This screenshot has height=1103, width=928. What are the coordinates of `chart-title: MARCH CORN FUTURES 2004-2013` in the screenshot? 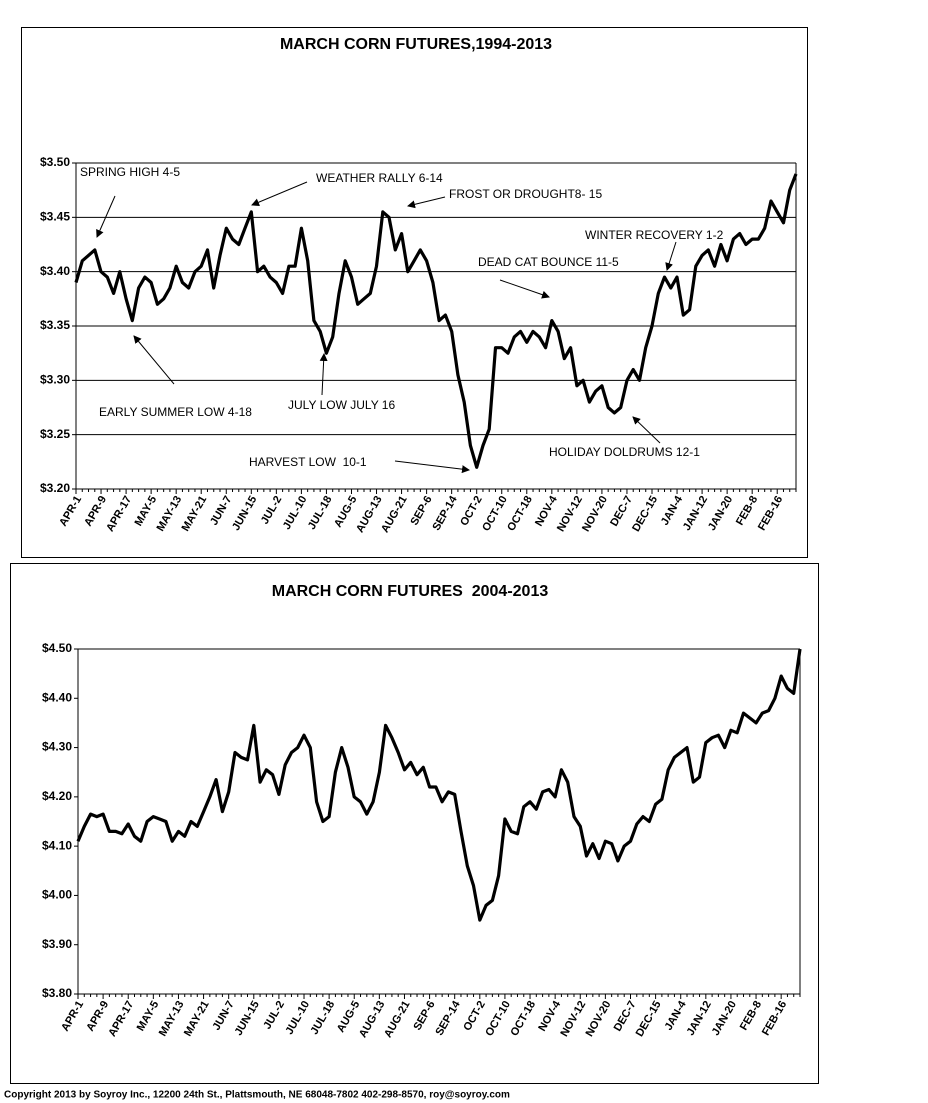 It's located at (410, 591).